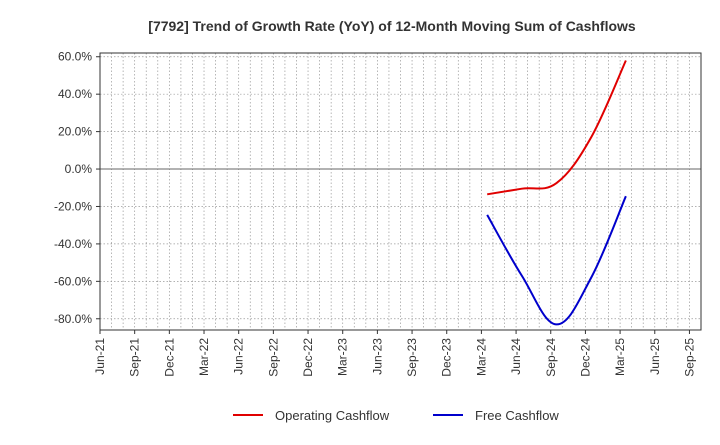 Image resolution: width=720 pixels, height=445 pixels. I want to click on y-tick-label: -60.0%, so click(73, 281).